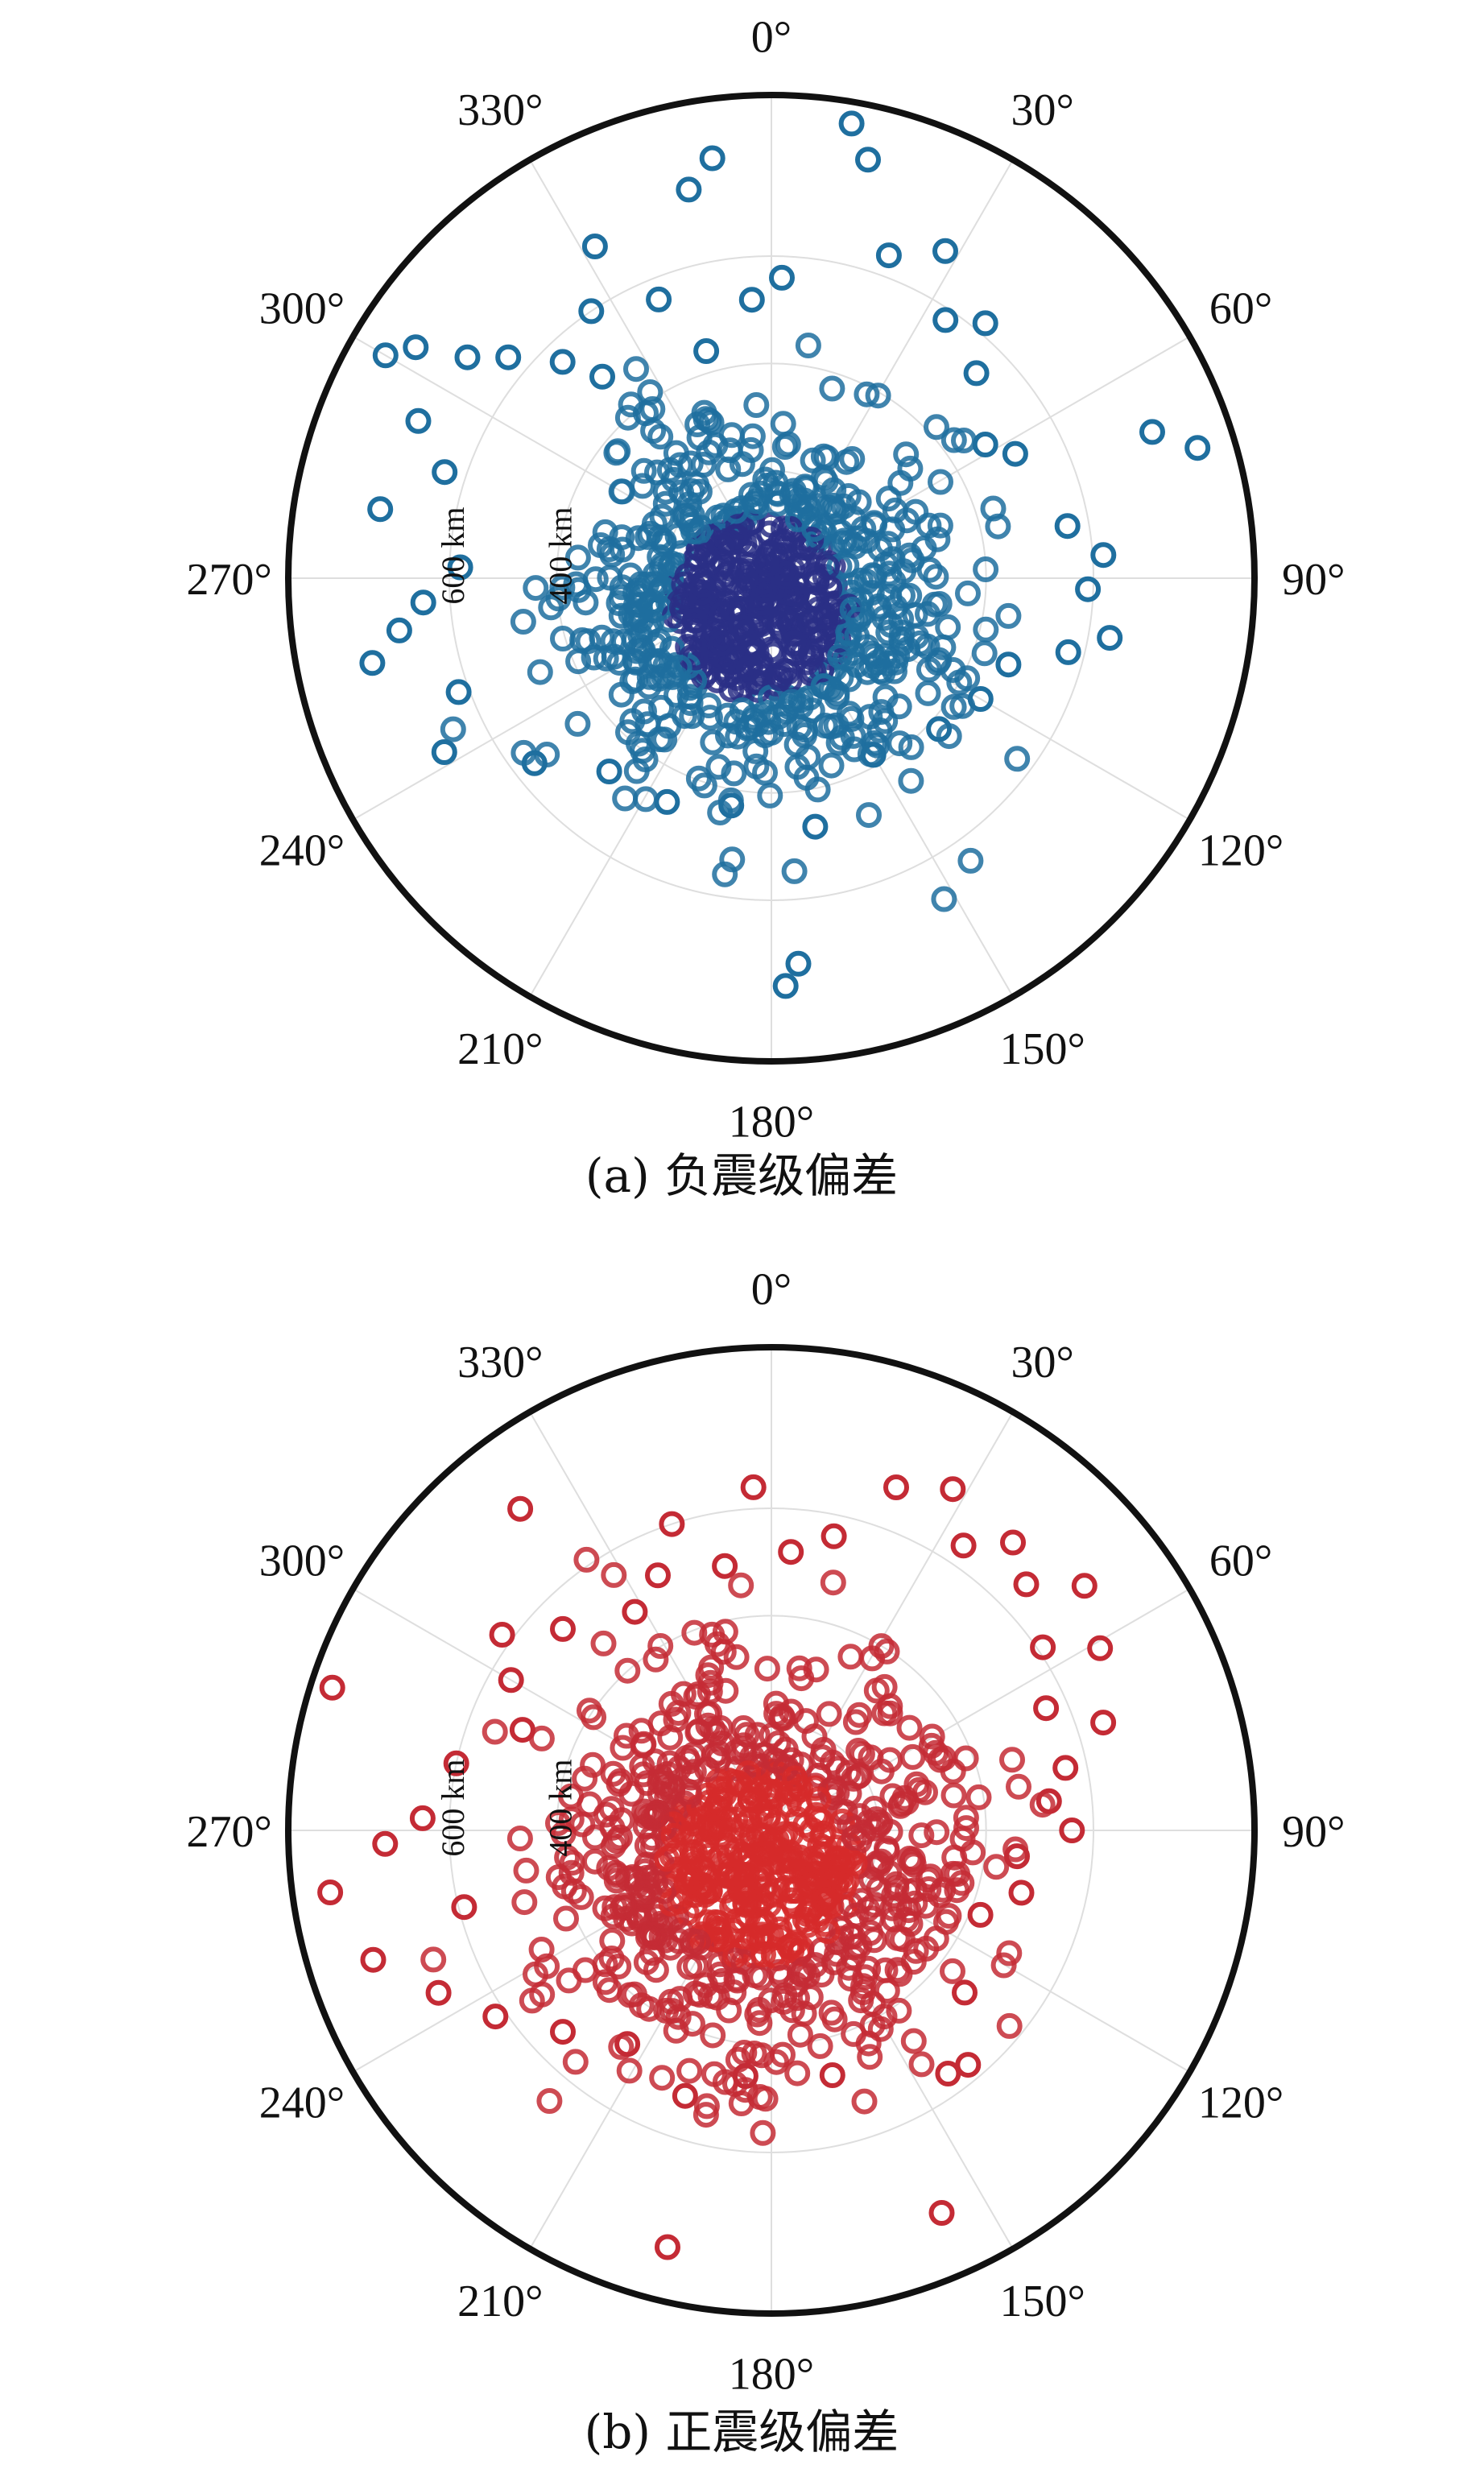 Image resolution: width=1484 pixels, height=2473 pixels. Describe the element at coordinates (560, 1807) in the screenshot. I see `radial-tick-label: 400 km` at that location.